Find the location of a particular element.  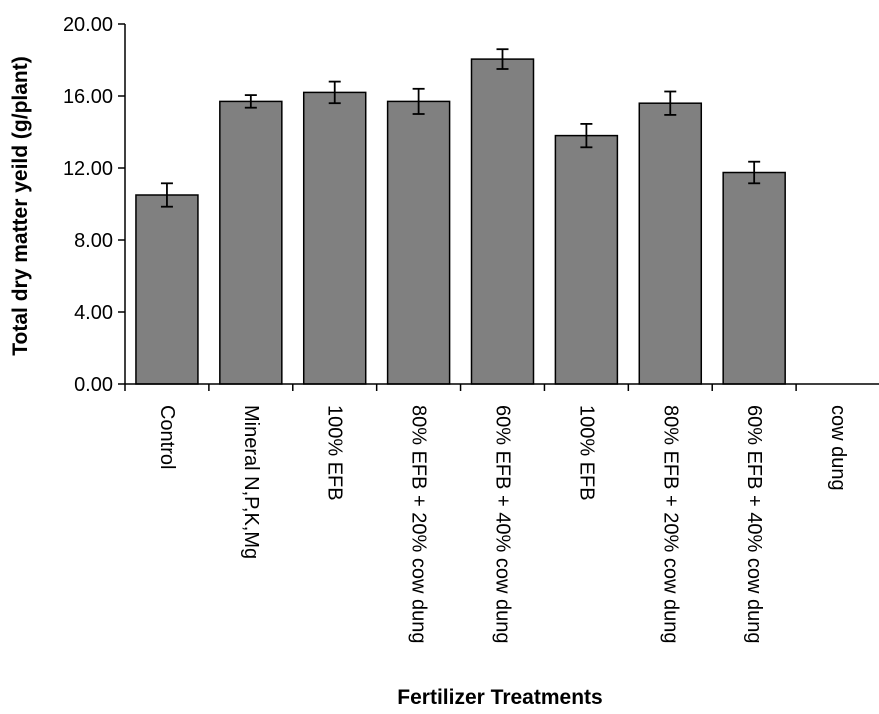

x-axis-title: Fertilizer Treatments is located at coordinates (499, 697).